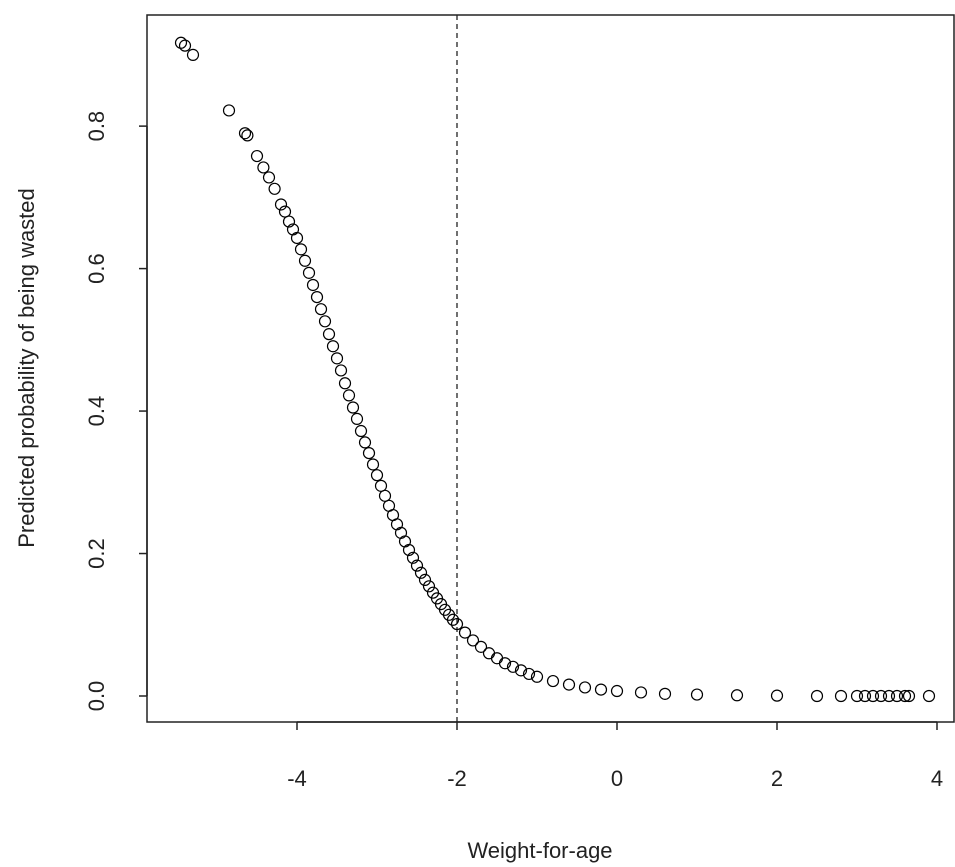 This screenshot has width=955, height=867. What do you see at coordinates (539, 850) in the screenshot?
I see `x-axis-label: Weight-for-age` at bounding box center [539, 850].